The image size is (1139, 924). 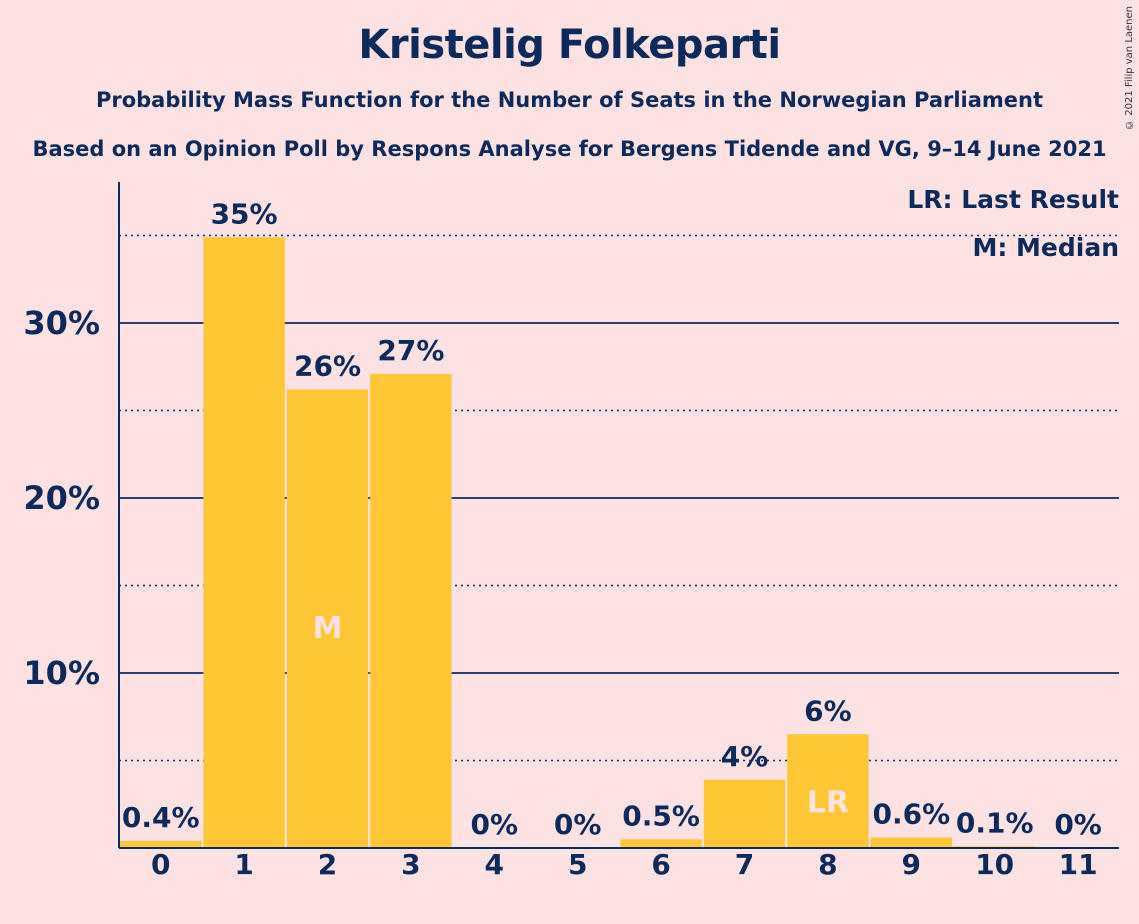 I want to click on bar-value-label: 0.5%, so click(x=661, y=815).